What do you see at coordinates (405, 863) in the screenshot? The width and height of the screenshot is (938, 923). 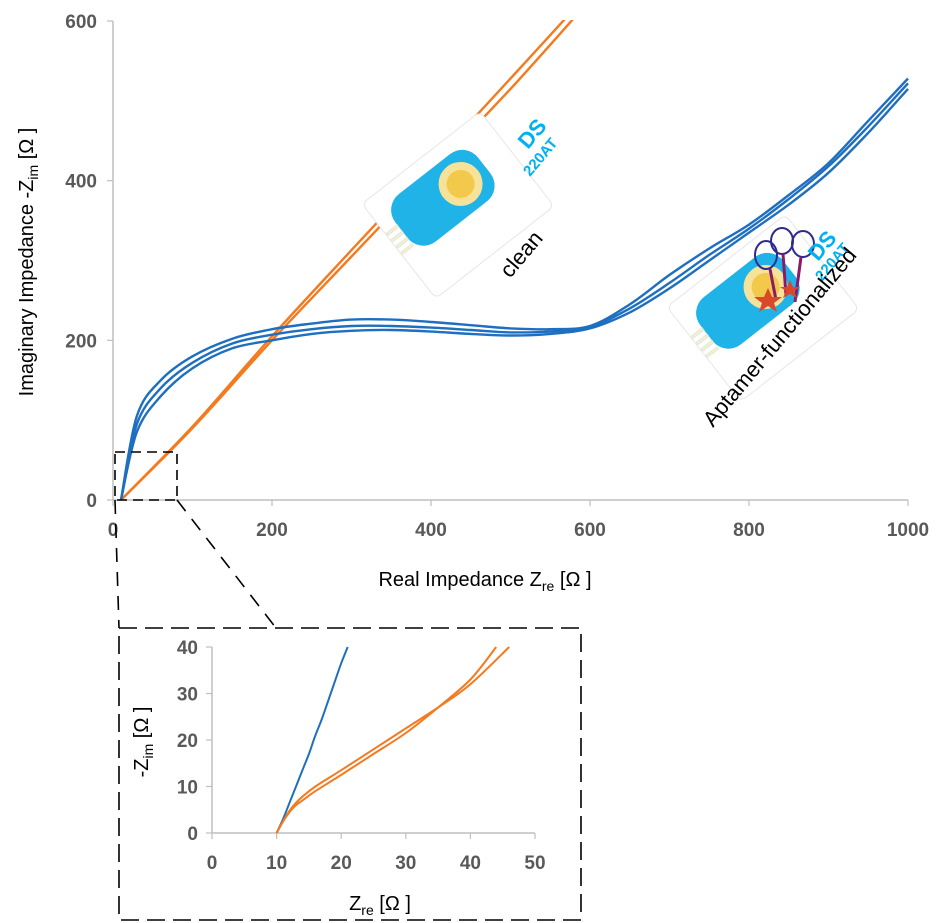 I see `inset-x-tick-label: 30` at bounding box center [405, 863].